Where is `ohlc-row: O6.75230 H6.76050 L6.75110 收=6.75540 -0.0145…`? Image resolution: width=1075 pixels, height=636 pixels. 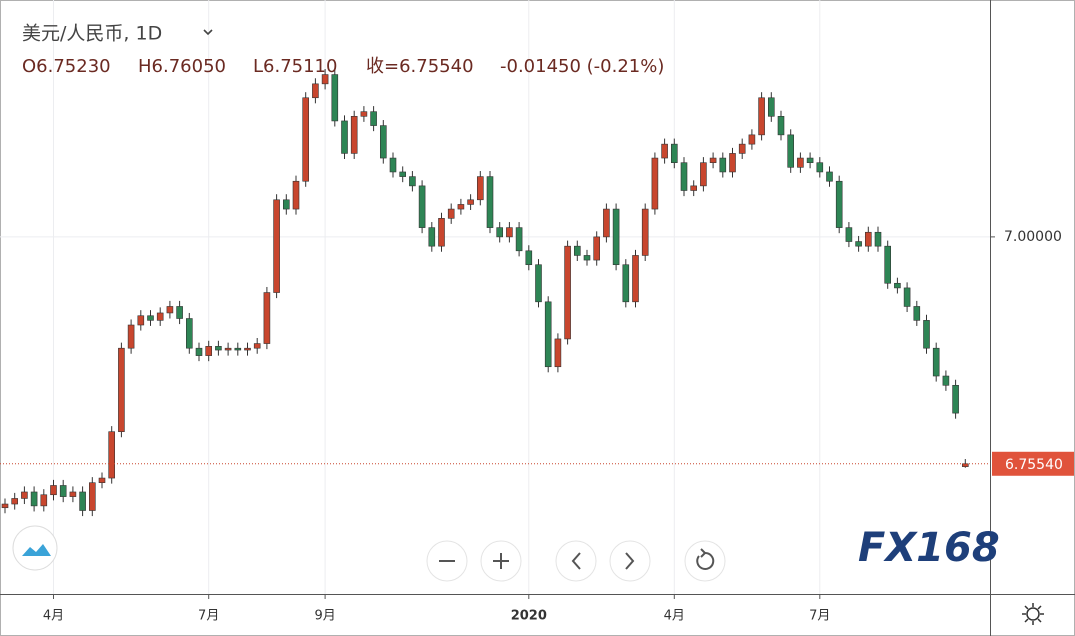
ohlc-row: O6.75230 H6.76050 L6.75110 收=6.75540 -0.0145… is located at coordinates (343, 66).